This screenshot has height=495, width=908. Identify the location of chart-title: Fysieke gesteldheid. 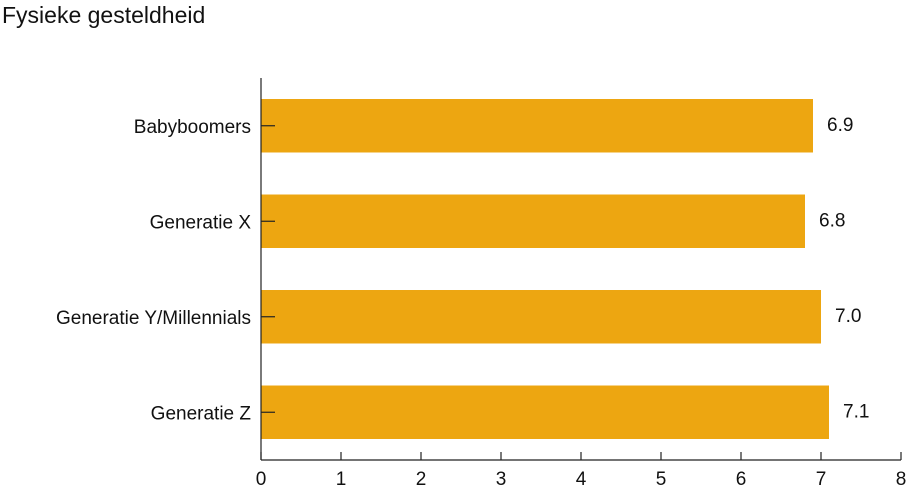
(103, 15).